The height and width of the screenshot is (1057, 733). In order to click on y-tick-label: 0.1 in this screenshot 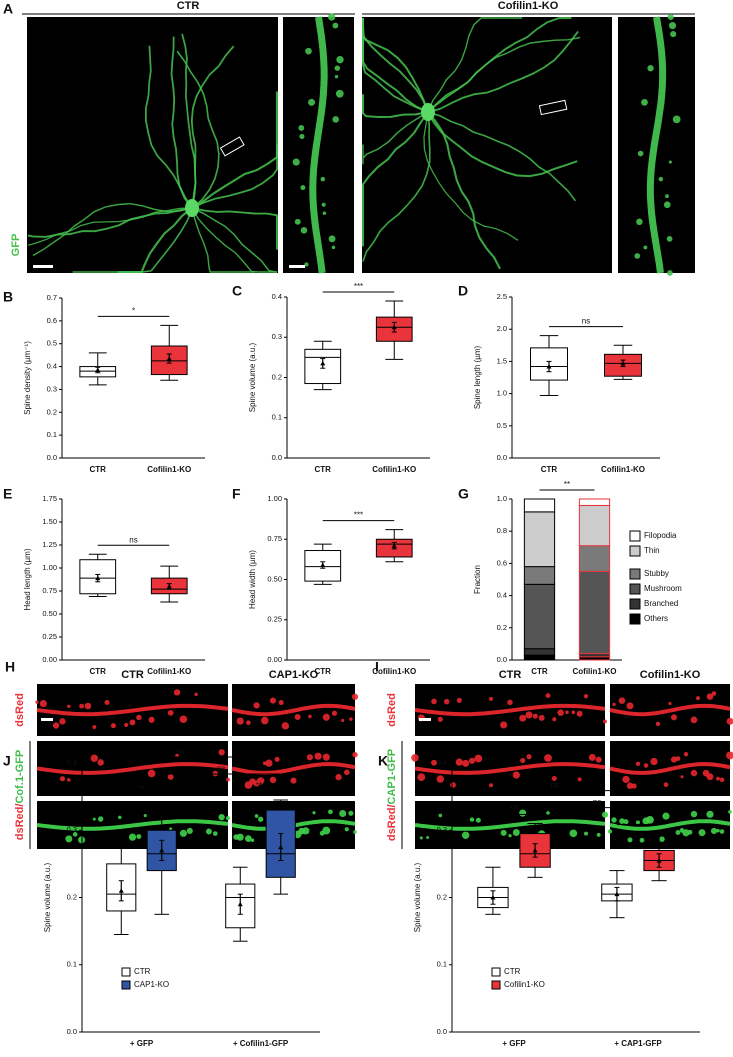, I will do `click(277, 417)`.